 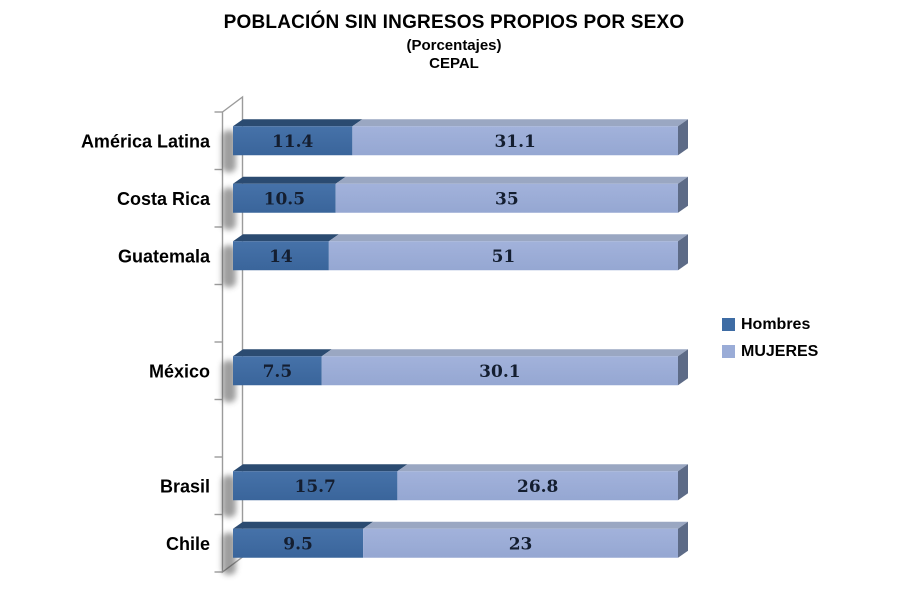 I want to click on value-label-mujeres: 30.1, so click(x=499, y=372).